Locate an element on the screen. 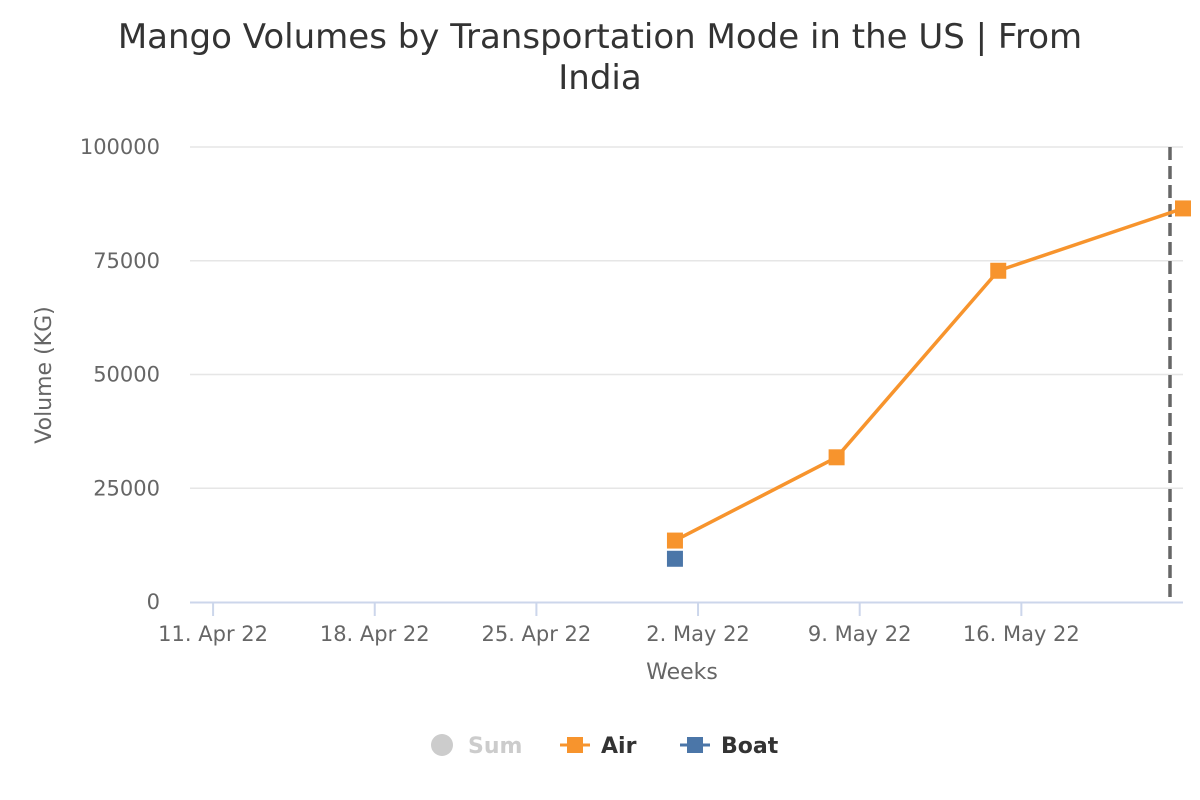 The height and width of the screenshot is (800, 1200). legend: Sum Air Boat is located at coordinates (605, 746).